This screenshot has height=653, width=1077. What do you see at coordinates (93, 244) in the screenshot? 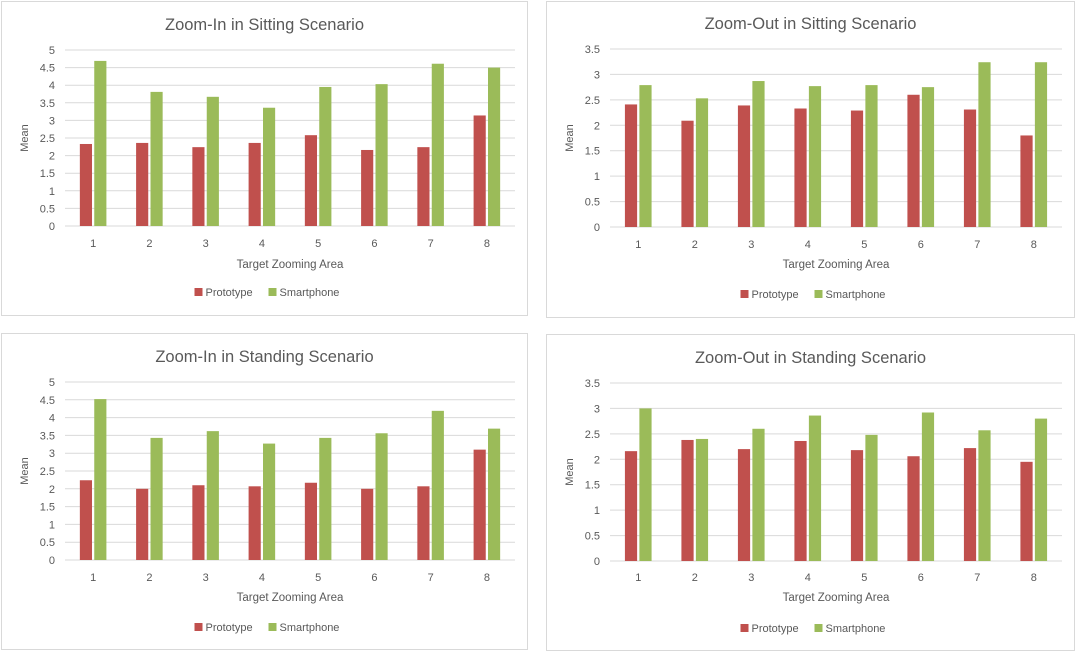
I see `x-tick-label: 1` at bounding box center [93, 244].